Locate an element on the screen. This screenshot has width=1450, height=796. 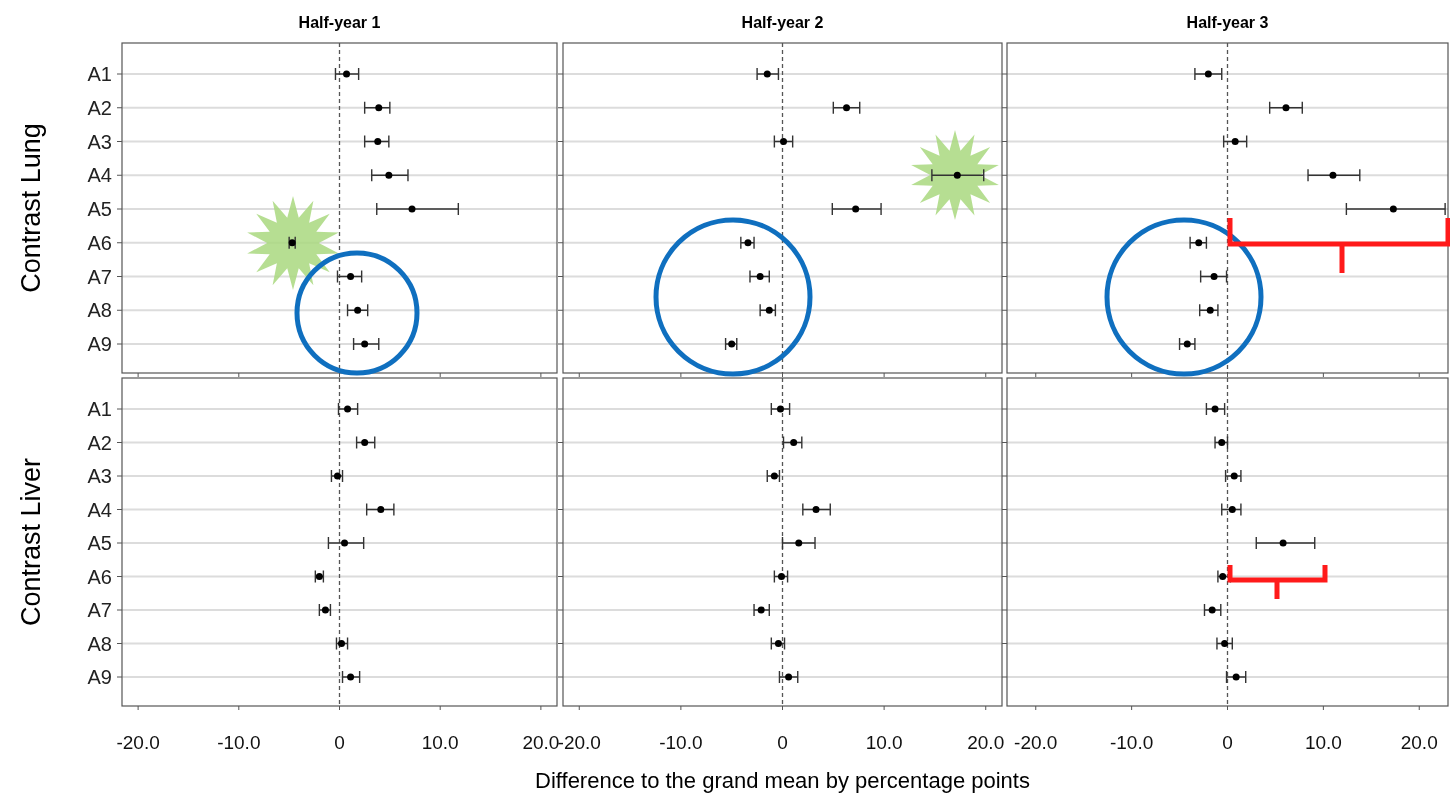
chart-title: Half-year 3 is located at coordinates (1227, 22).